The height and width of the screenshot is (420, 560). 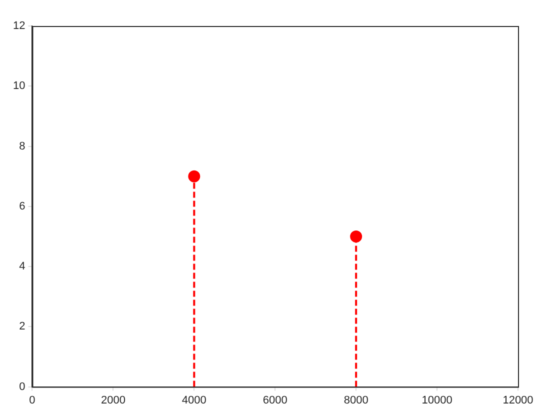 What do you see at coordinates (22, 326) in the screenshot?
I see `y-tick-label: 2` at bounding box center [22, 326].